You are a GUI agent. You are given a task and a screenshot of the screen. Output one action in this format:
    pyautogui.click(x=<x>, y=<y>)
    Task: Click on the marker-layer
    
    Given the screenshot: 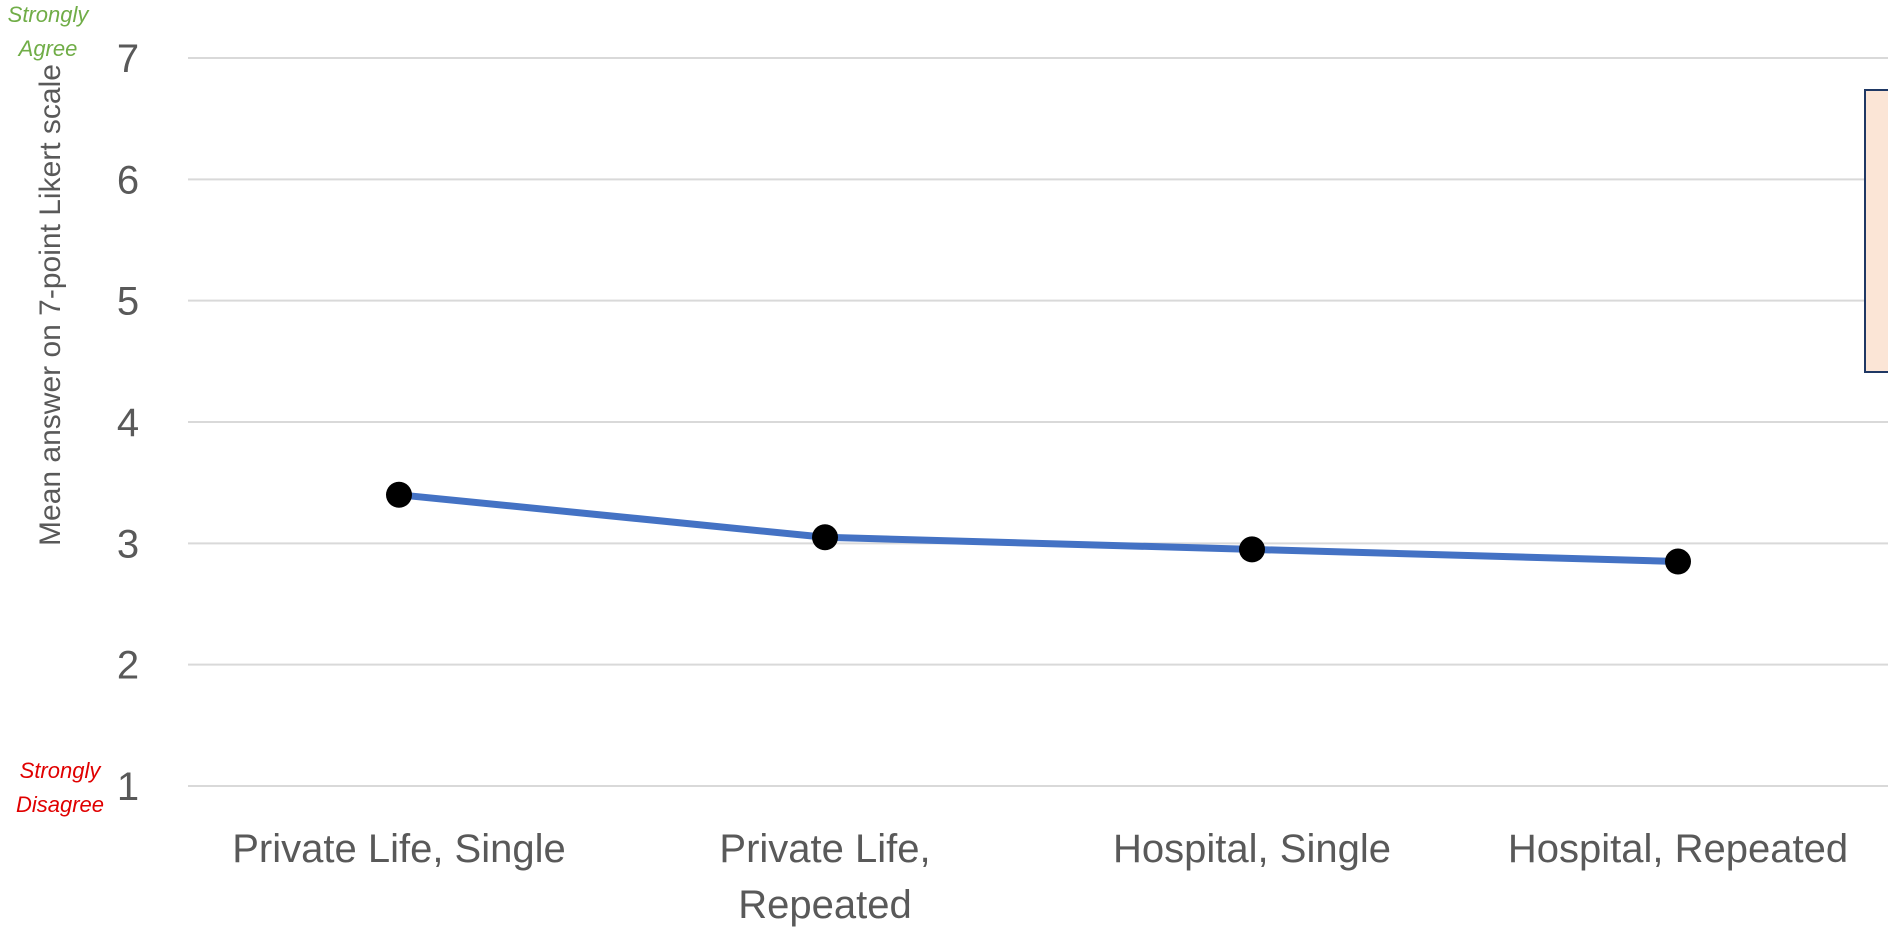 What is the action you would take?
    pyautogui.click(x=1038, y=528)
    